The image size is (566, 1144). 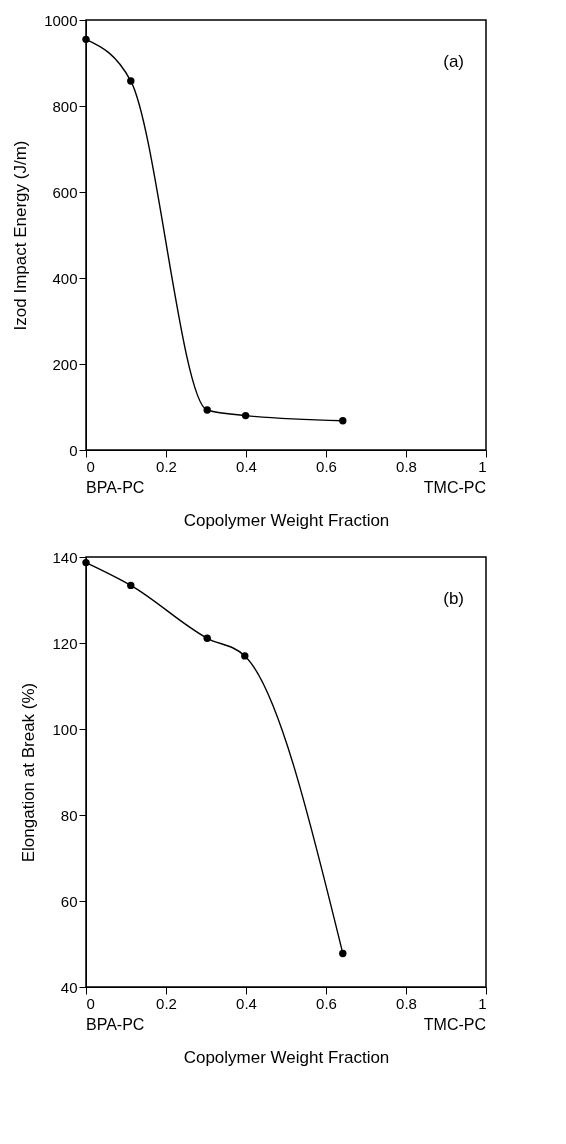 I want to click on annotation: (b), so click(x=453, y=598).